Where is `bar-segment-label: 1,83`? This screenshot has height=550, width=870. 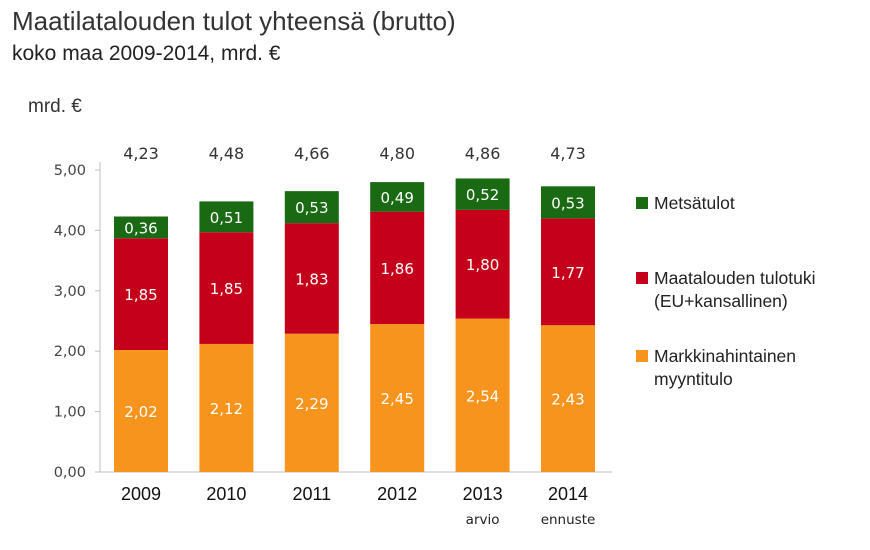 bar-segment-label: 1,83 is located at coordinates (311, 279).